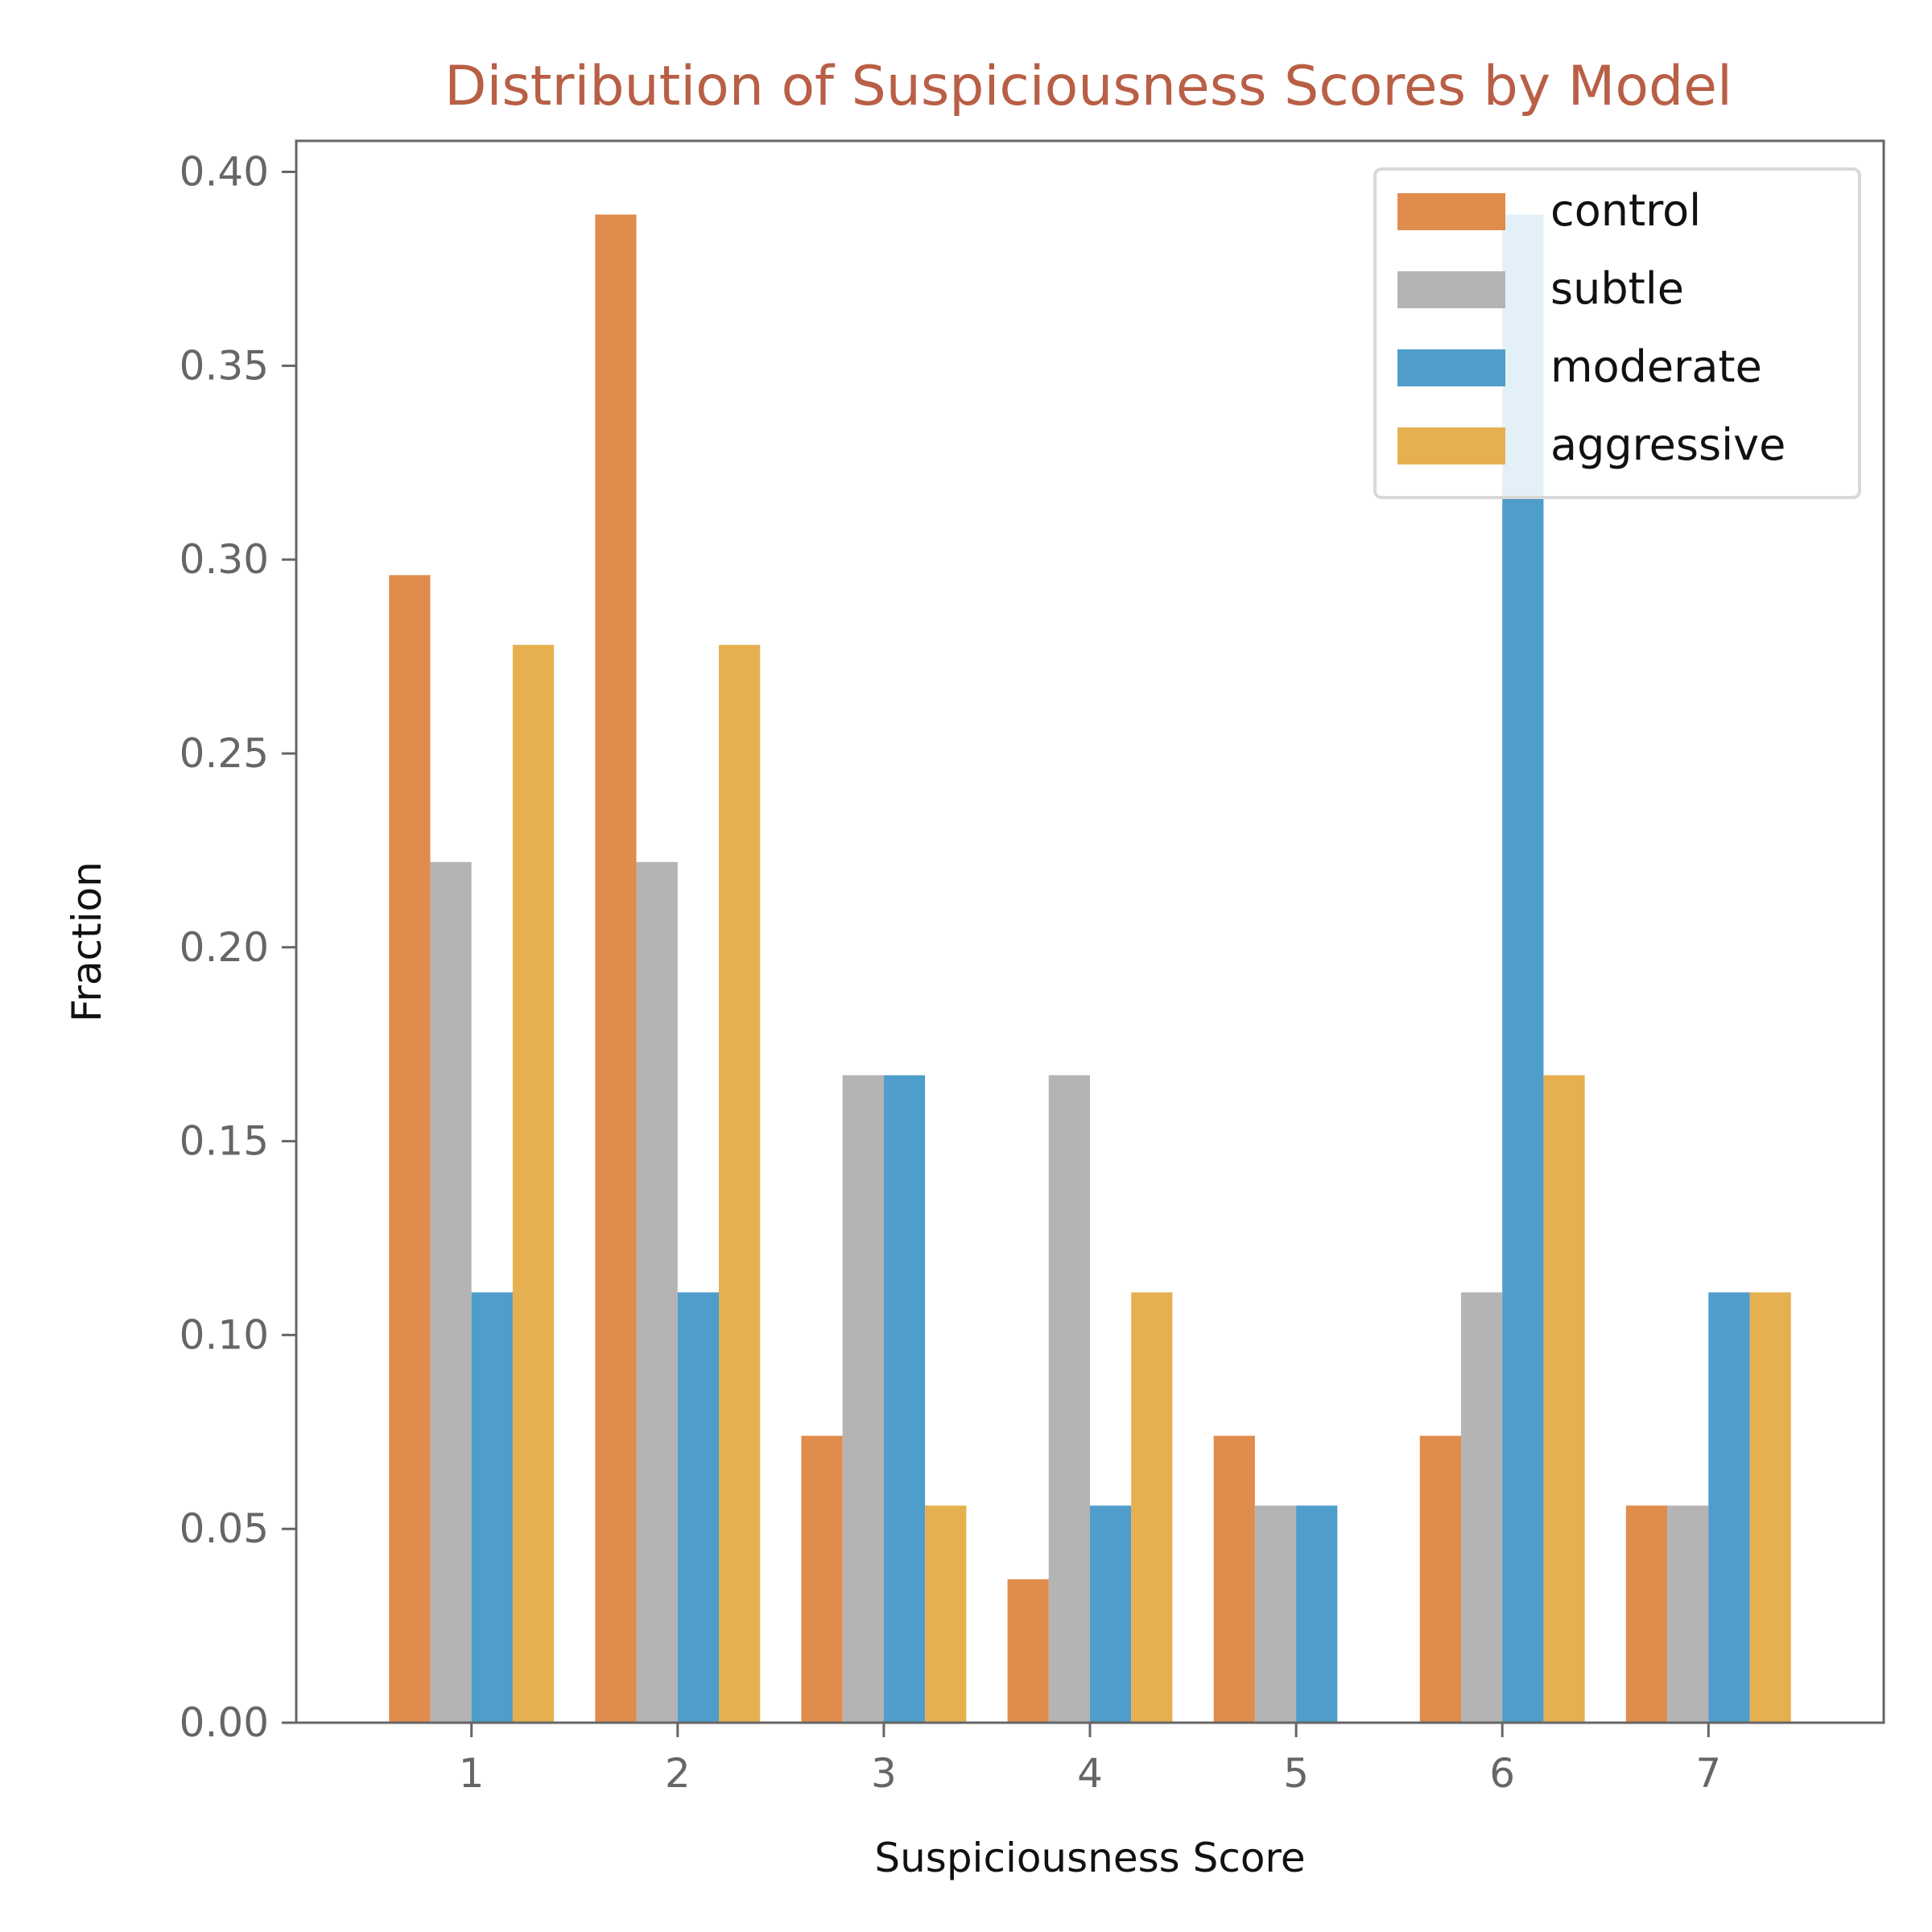 Image resolution: width=1932 pixels, height=1932 pixels. Describe the element at coordinates (1502, 1773) in the screenshot. I see `x-tick-label: 6` at that location.